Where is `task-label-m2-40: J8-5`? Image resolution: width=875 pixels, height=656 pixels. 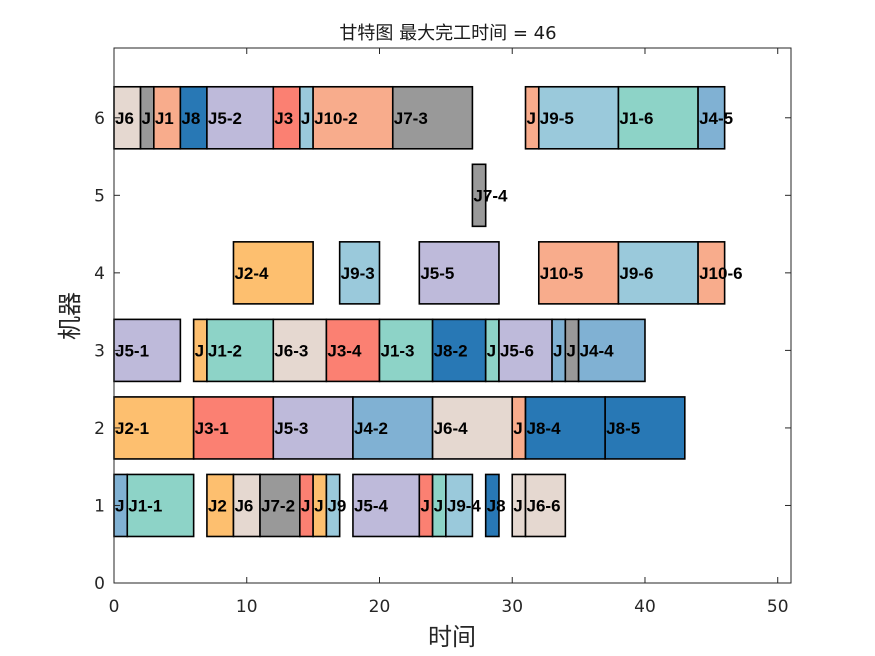
task-label-m2-40: J8-5 is located at coordinates (623, 428).